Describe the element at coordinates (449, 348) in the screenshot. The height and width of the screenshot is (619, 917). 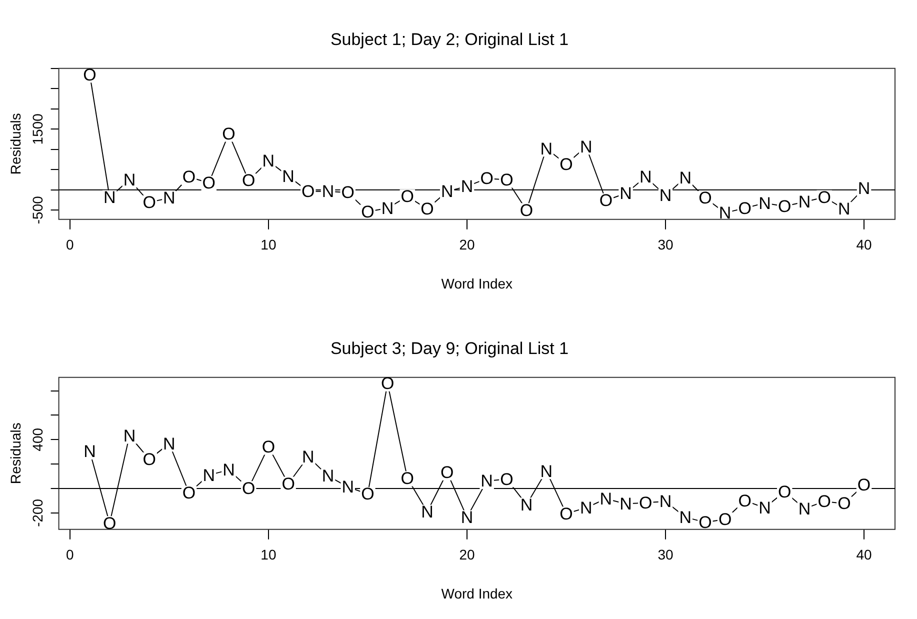
I see `chart-title: Subject 3; Day 9; Original List 1` at that location.